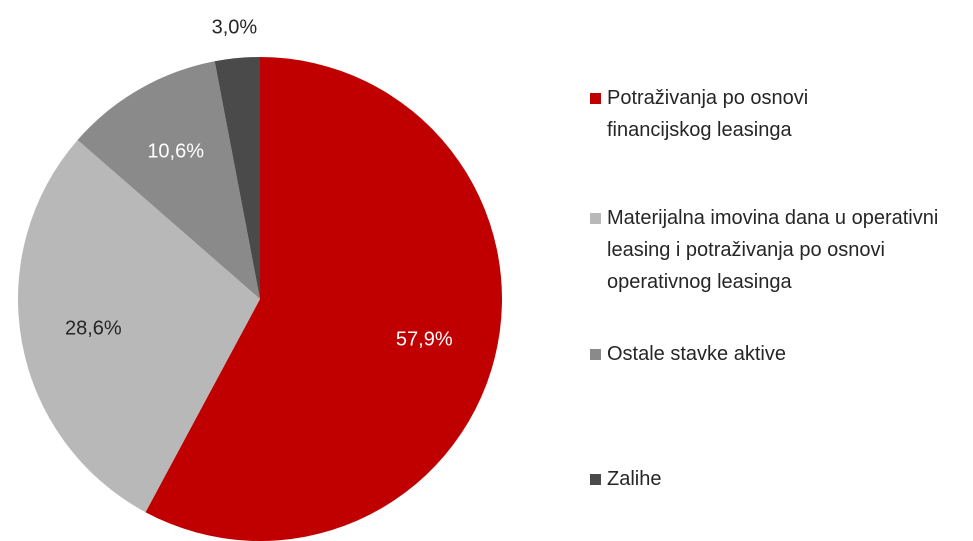 The width and height of the screenshot is (973, 541). I want to click on data-label: 3,0%, so click(235, 27).